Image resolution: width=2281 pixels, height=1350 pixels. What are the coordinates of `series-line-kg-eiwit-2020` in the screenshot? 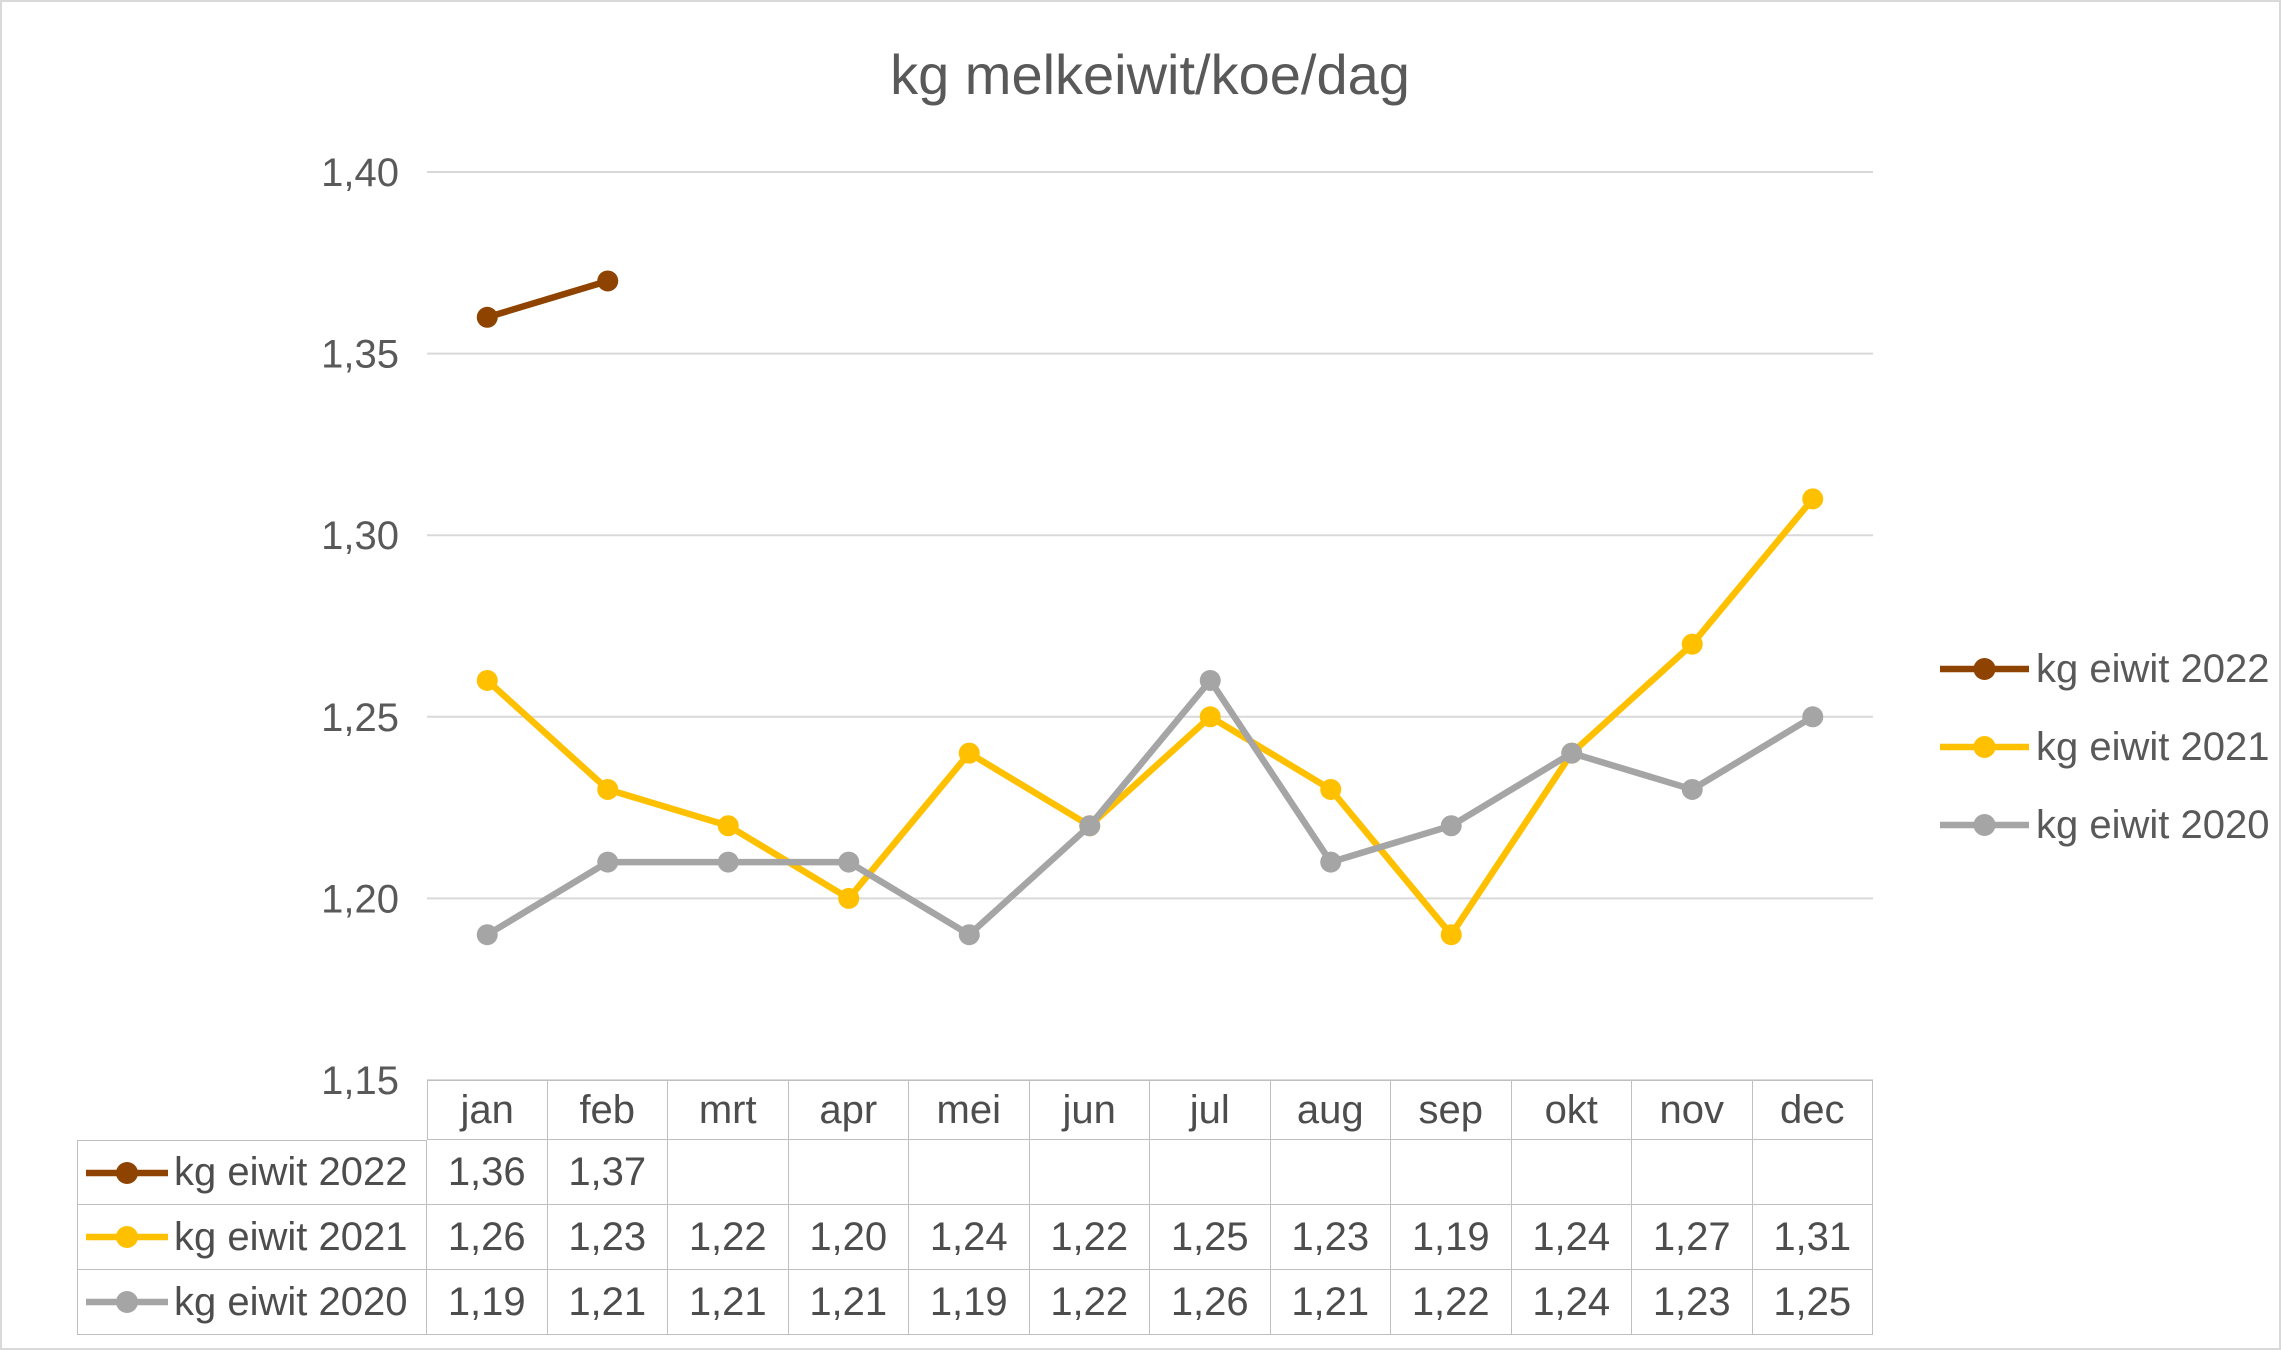 It's located at (1150, 807).